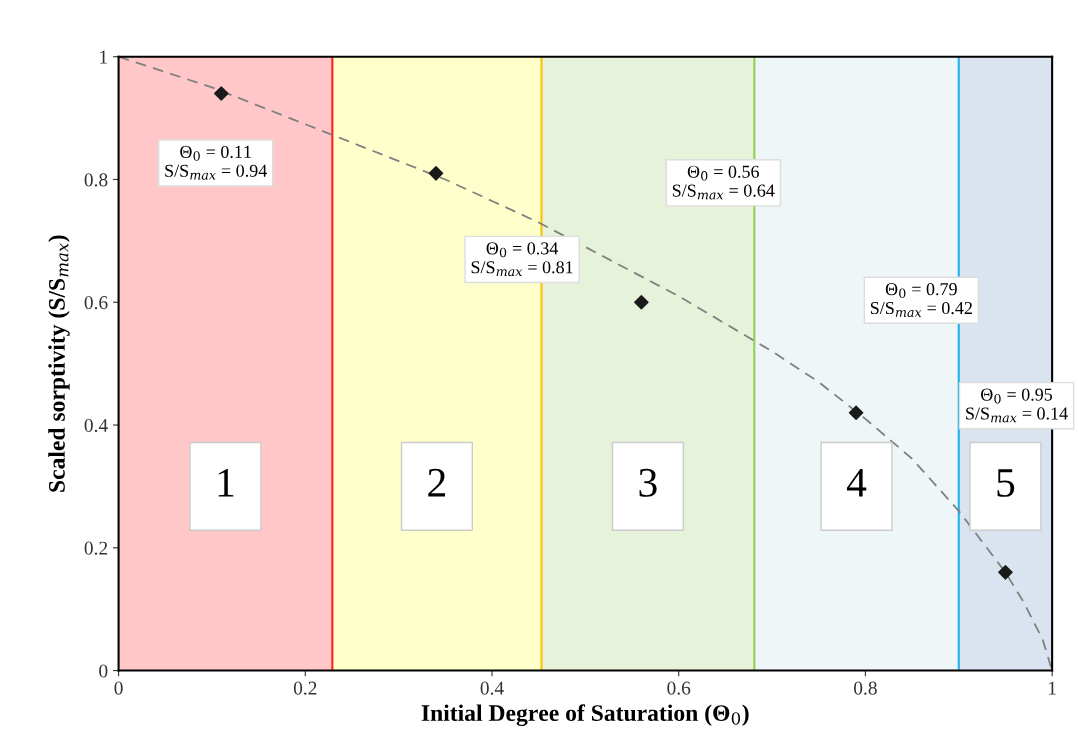  What do you see at coordinates (1052, 688) in the screenshot?
I see `x-tick-label: 1` at bounding box center [1052, 688].